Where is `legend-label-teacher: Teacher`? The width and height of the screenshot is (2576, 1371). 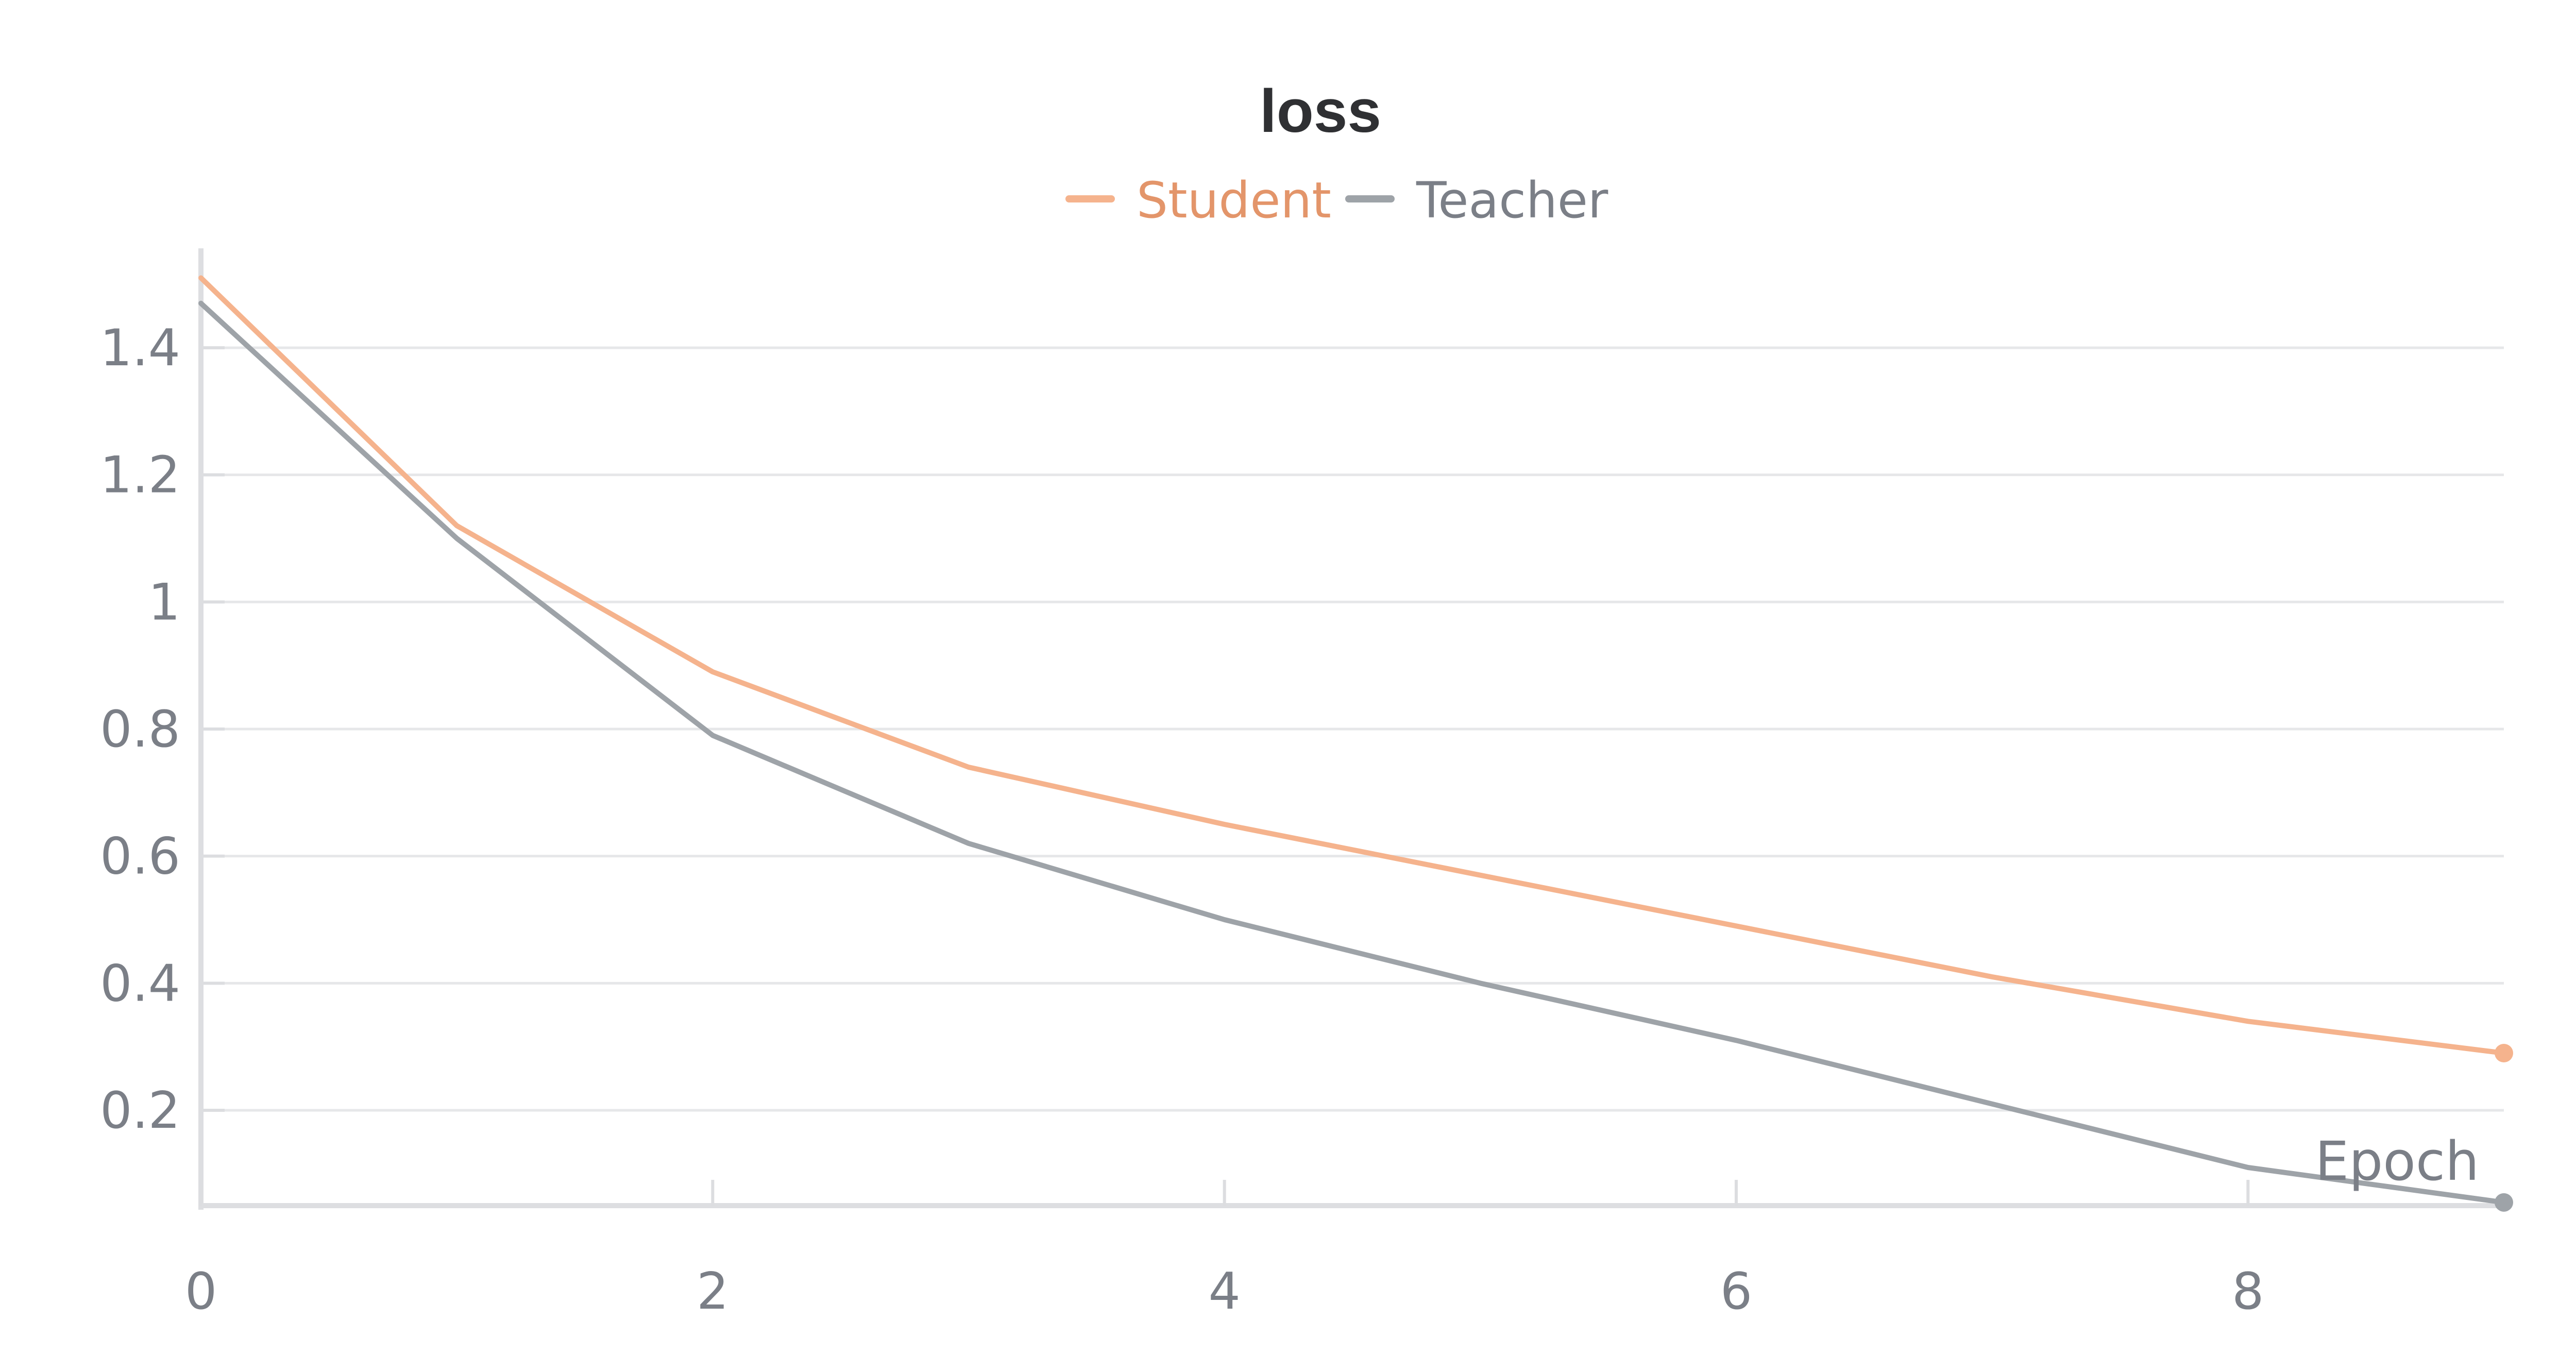 legend-label-teacher: Teacher is located at coordinates (1512, 200).